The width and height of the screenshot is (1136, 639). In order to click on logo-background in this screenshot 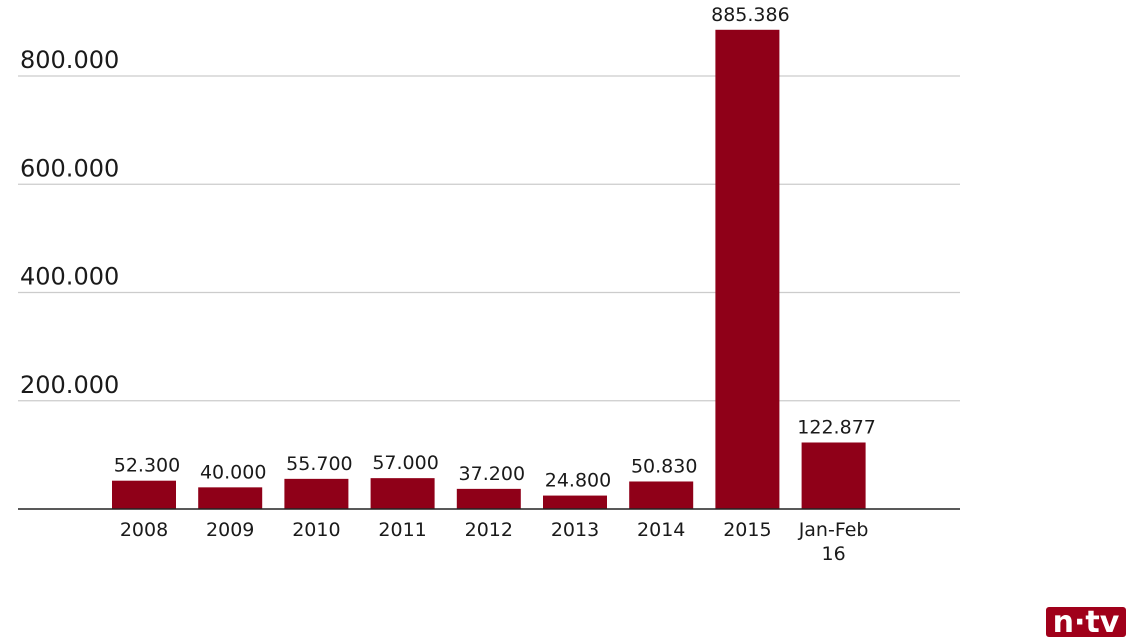, I will do `click(1086, 622)`.